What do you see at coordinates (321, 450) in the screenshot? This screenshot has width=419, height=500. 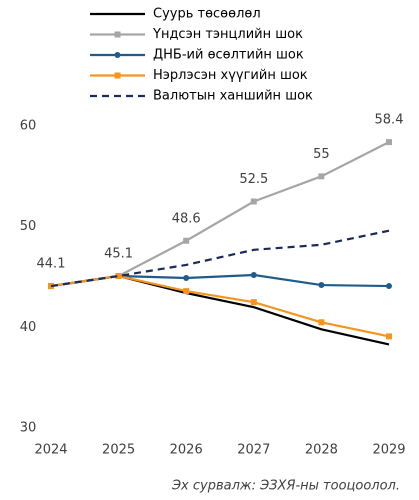 I see `x-tick-label: 2028` at bounding box center [321, 450].